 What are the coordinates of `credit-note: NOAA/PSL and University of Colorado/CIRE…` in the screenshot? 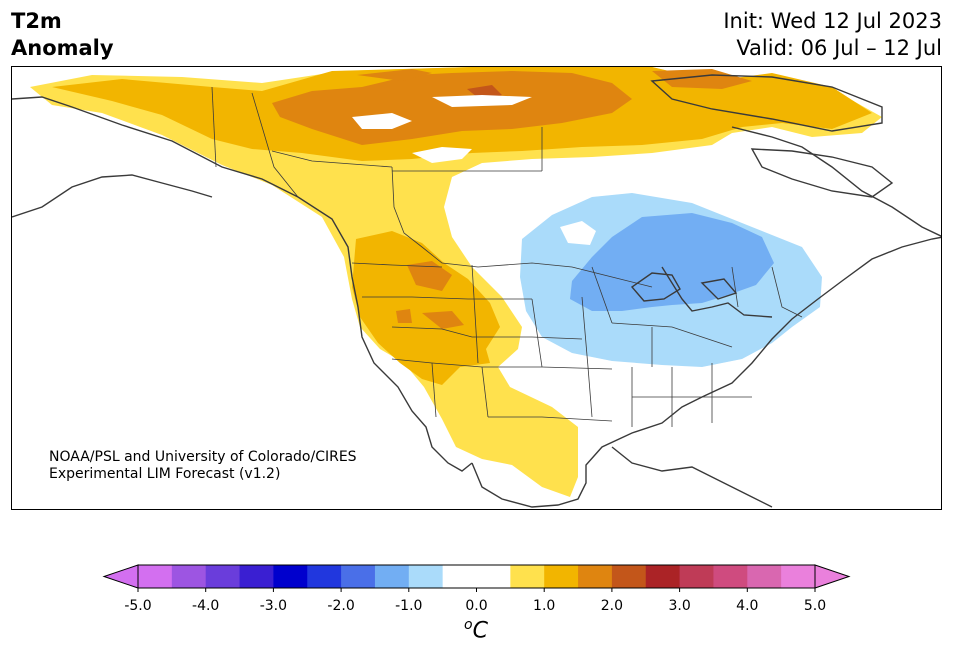 It's located at (203, 466).